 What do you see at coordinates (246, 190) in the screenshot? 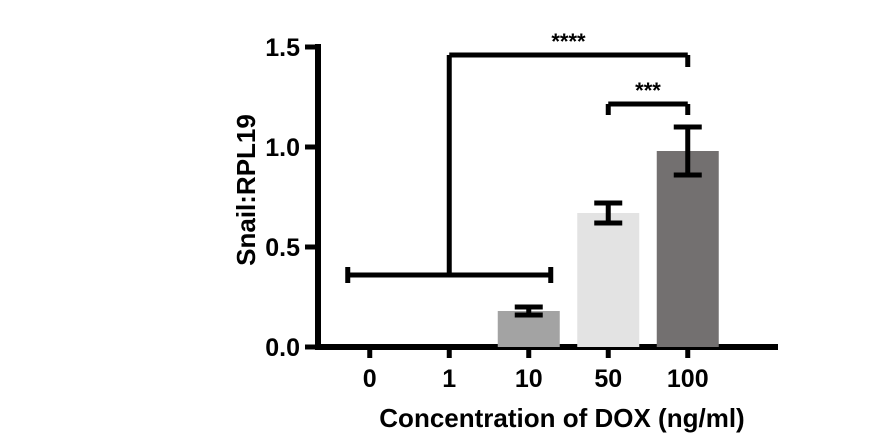
I see `y-axis-title: Snail:RPL19` at bounding box center [246, 190].